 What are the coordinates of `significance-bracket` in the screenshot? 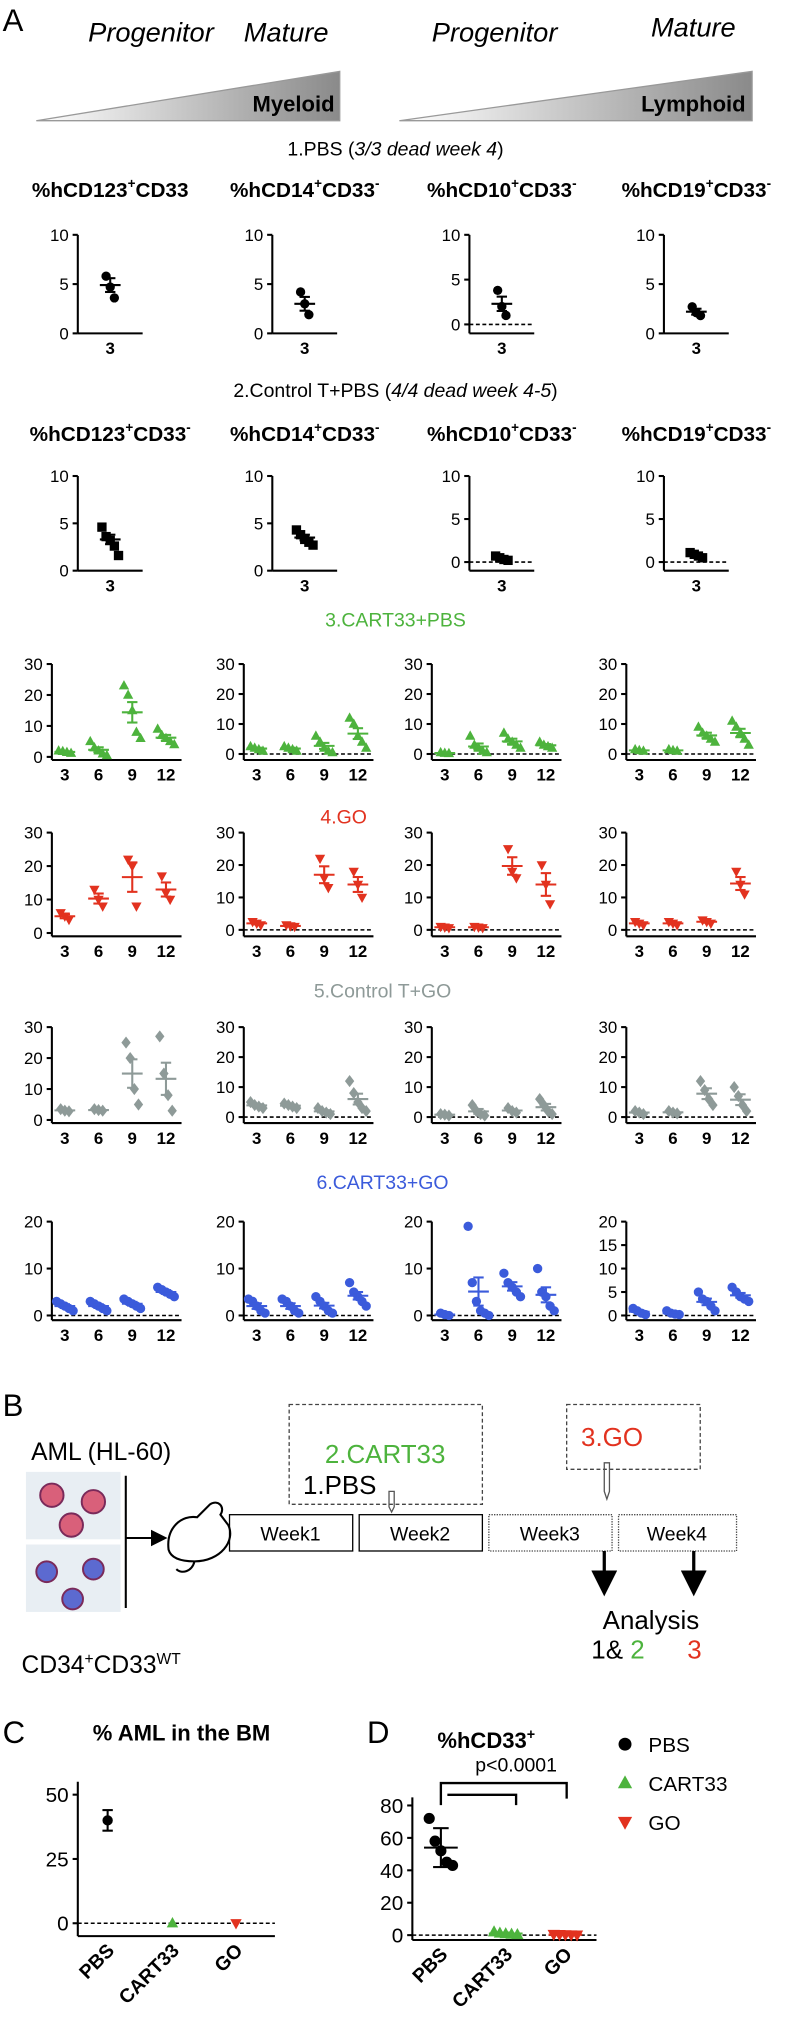 It's located at (503, 1793).